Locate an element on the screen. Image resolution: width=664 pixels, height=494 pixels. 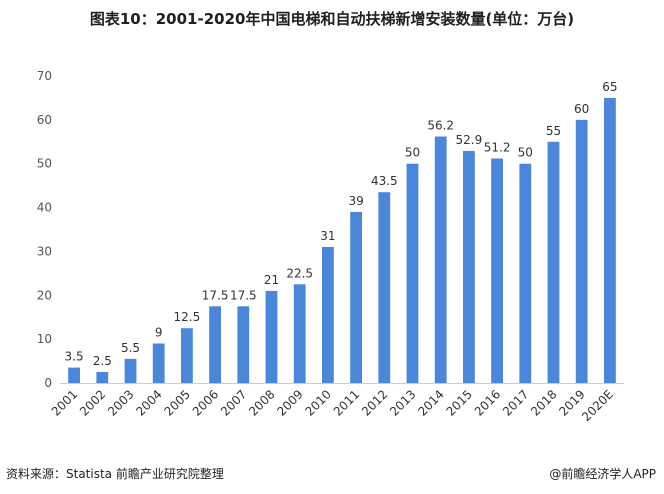
x-tick-label: 2001 is located at coordinates (64, 402).